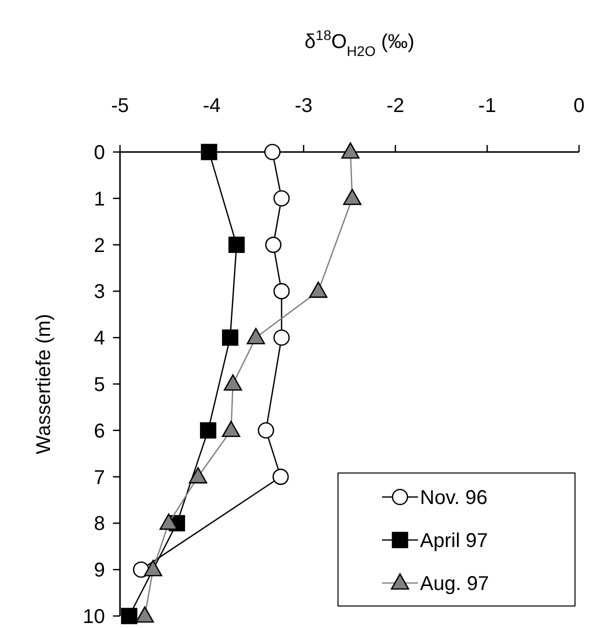 This screenshot has height=628, width=589. What do you see at coordinates (99, 524) in the screenshot?
I see `y-tick-label: 8` at bounding box center [99, 524].